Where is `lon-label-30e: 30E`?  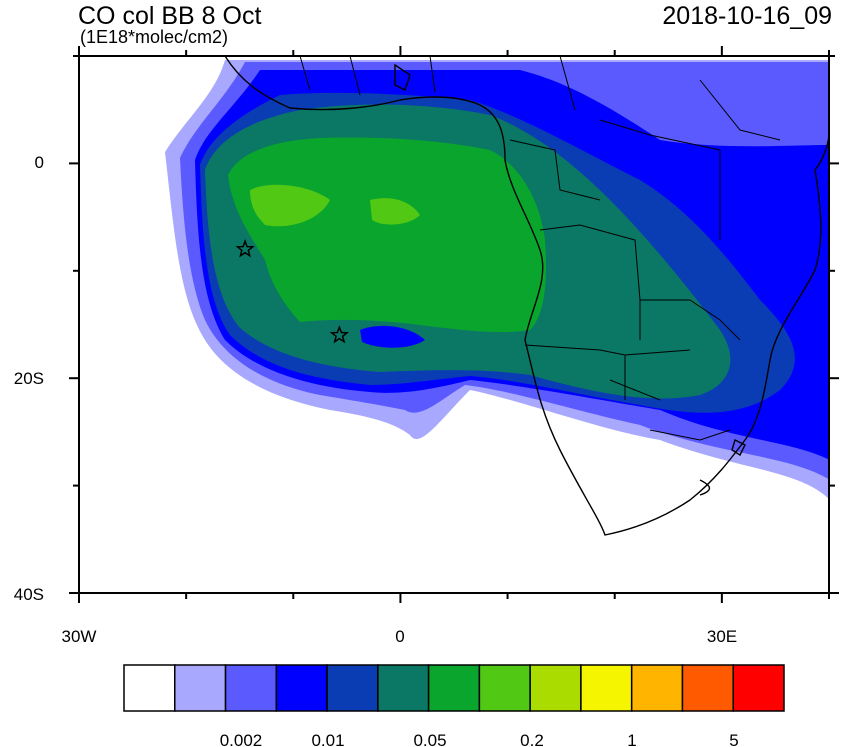
lon-label-30e: 30E is located at coordinates (722, 636).